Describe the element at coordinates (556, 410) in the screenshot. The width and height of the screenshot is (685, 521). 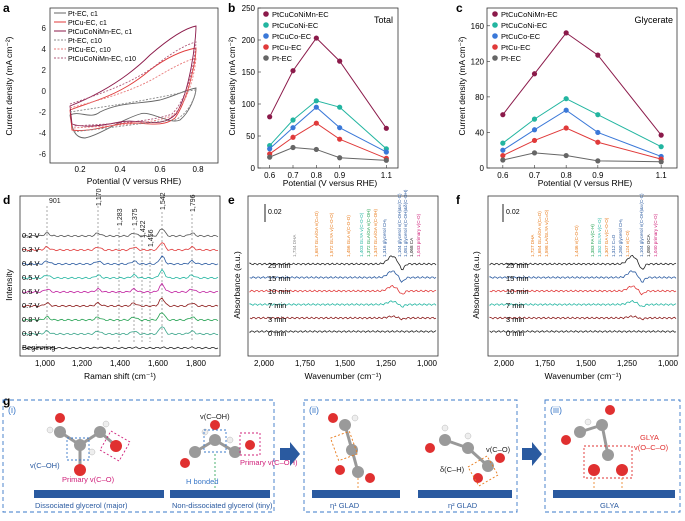
I see `g-iii-number: (iii)` at that location.